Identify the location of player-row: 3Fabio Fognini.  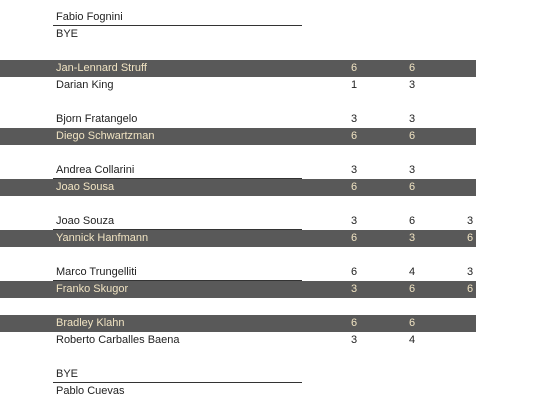
(238, 17).